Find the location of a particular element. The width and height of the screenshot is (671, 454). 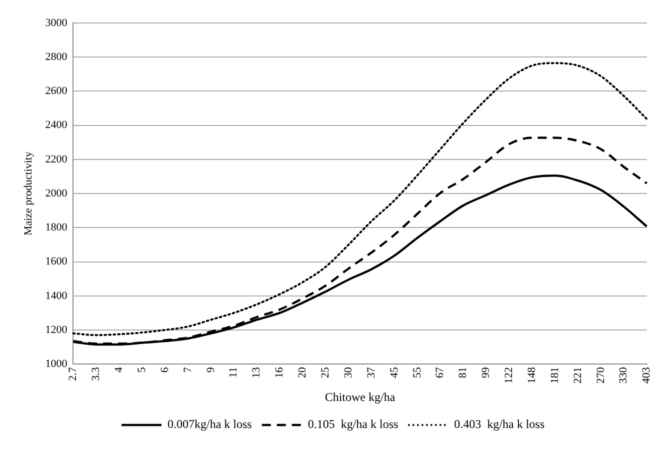

y-tick-label: 2400 is located at coordinates (56, 125).